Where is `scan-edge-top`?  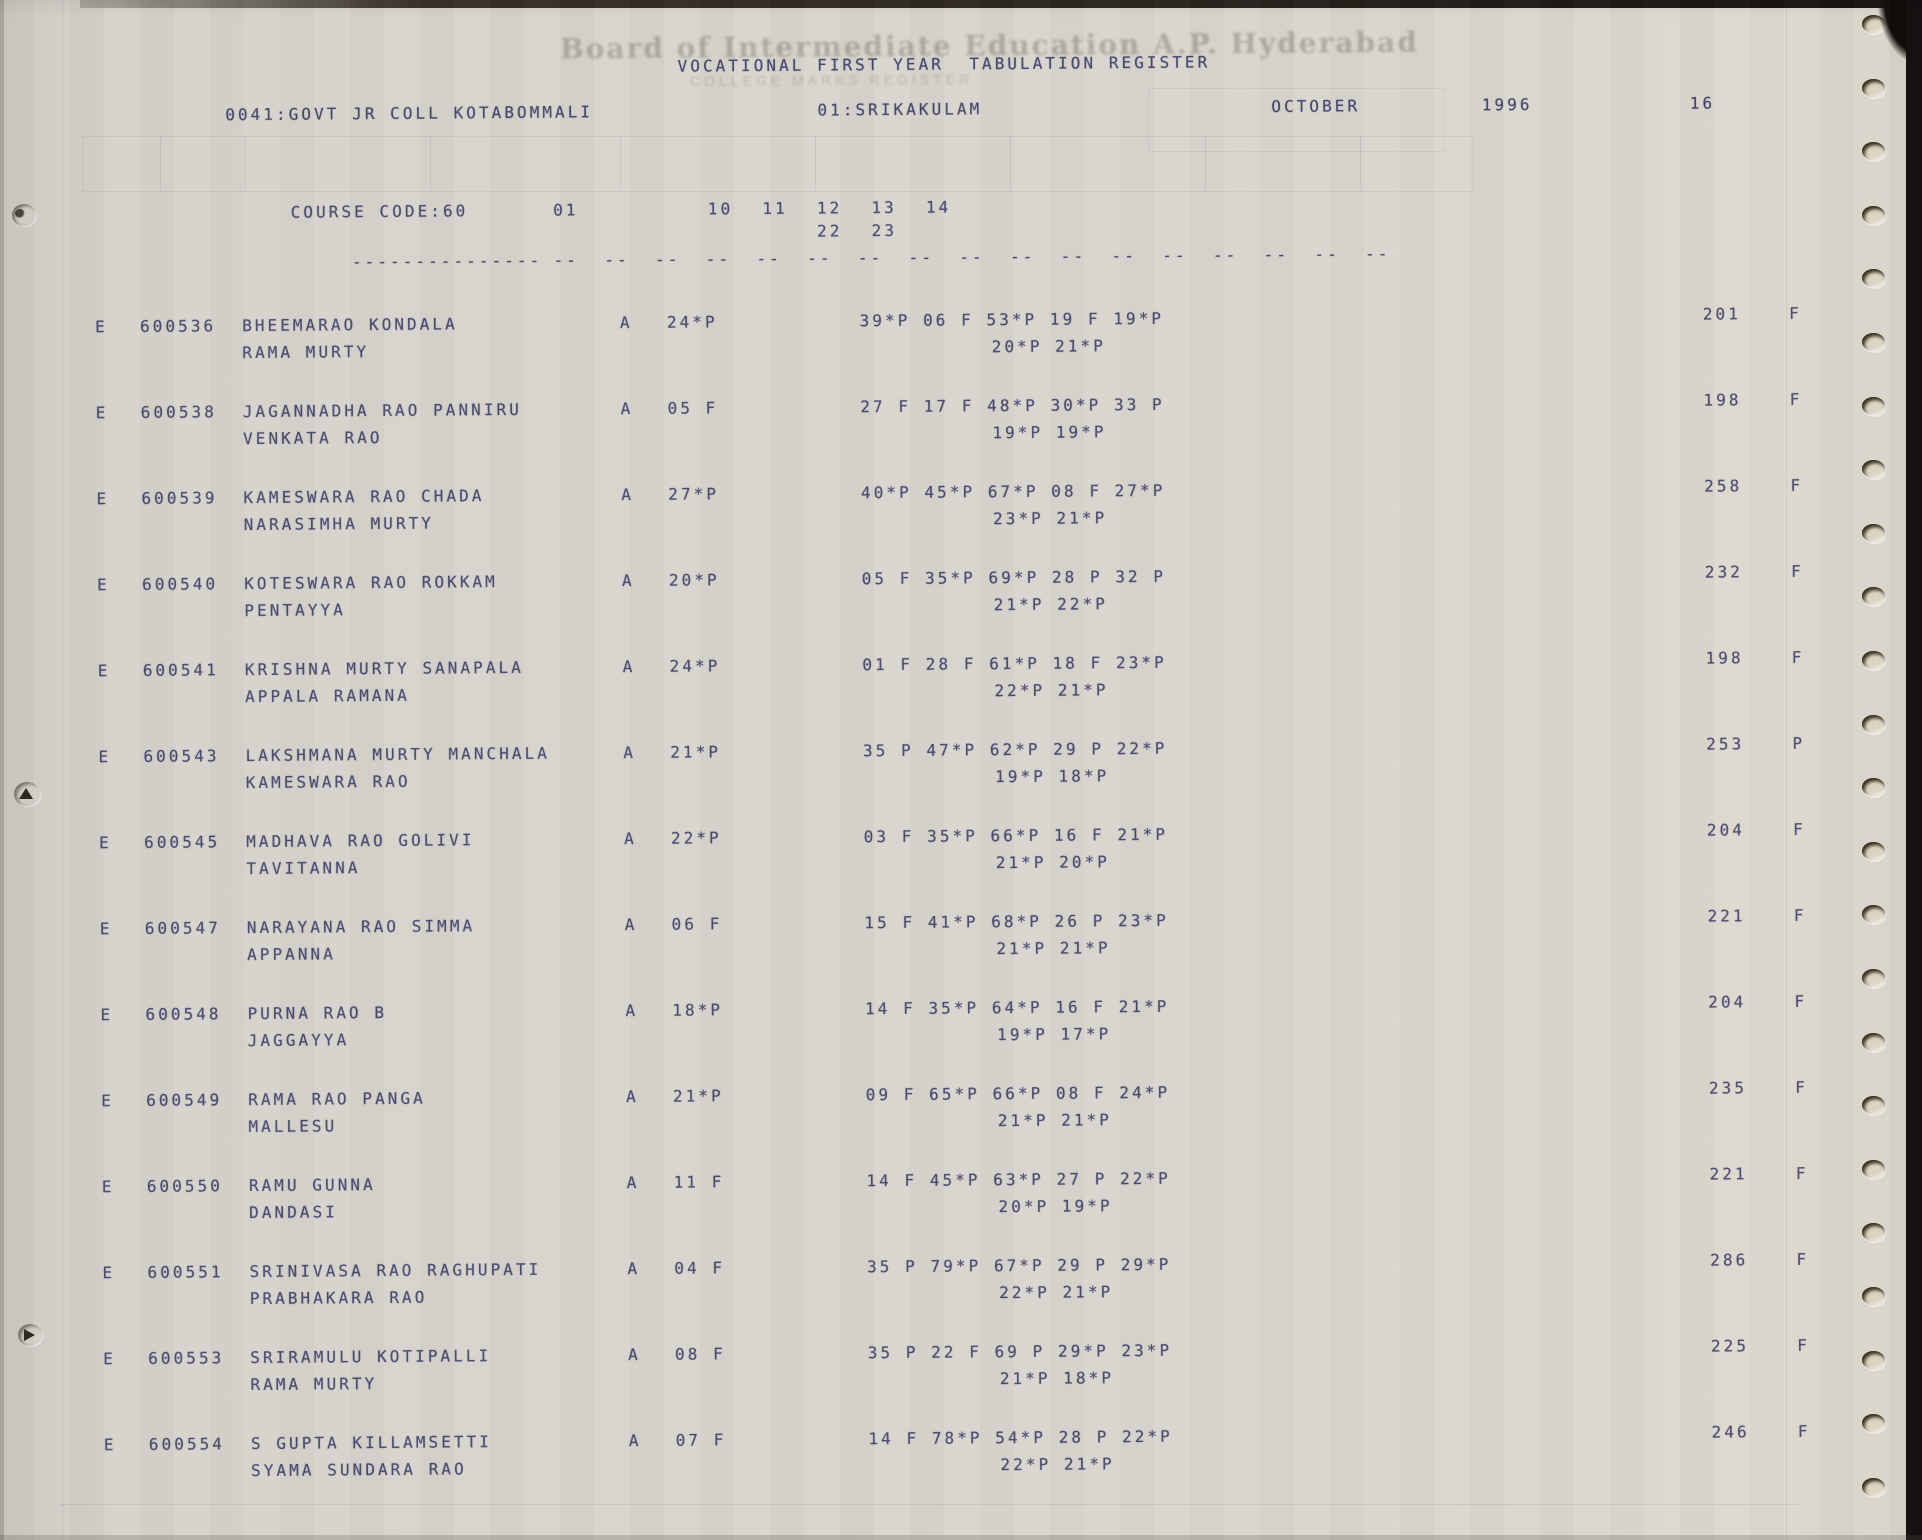
scan-edge-top is located at coordinates (1001, 4).